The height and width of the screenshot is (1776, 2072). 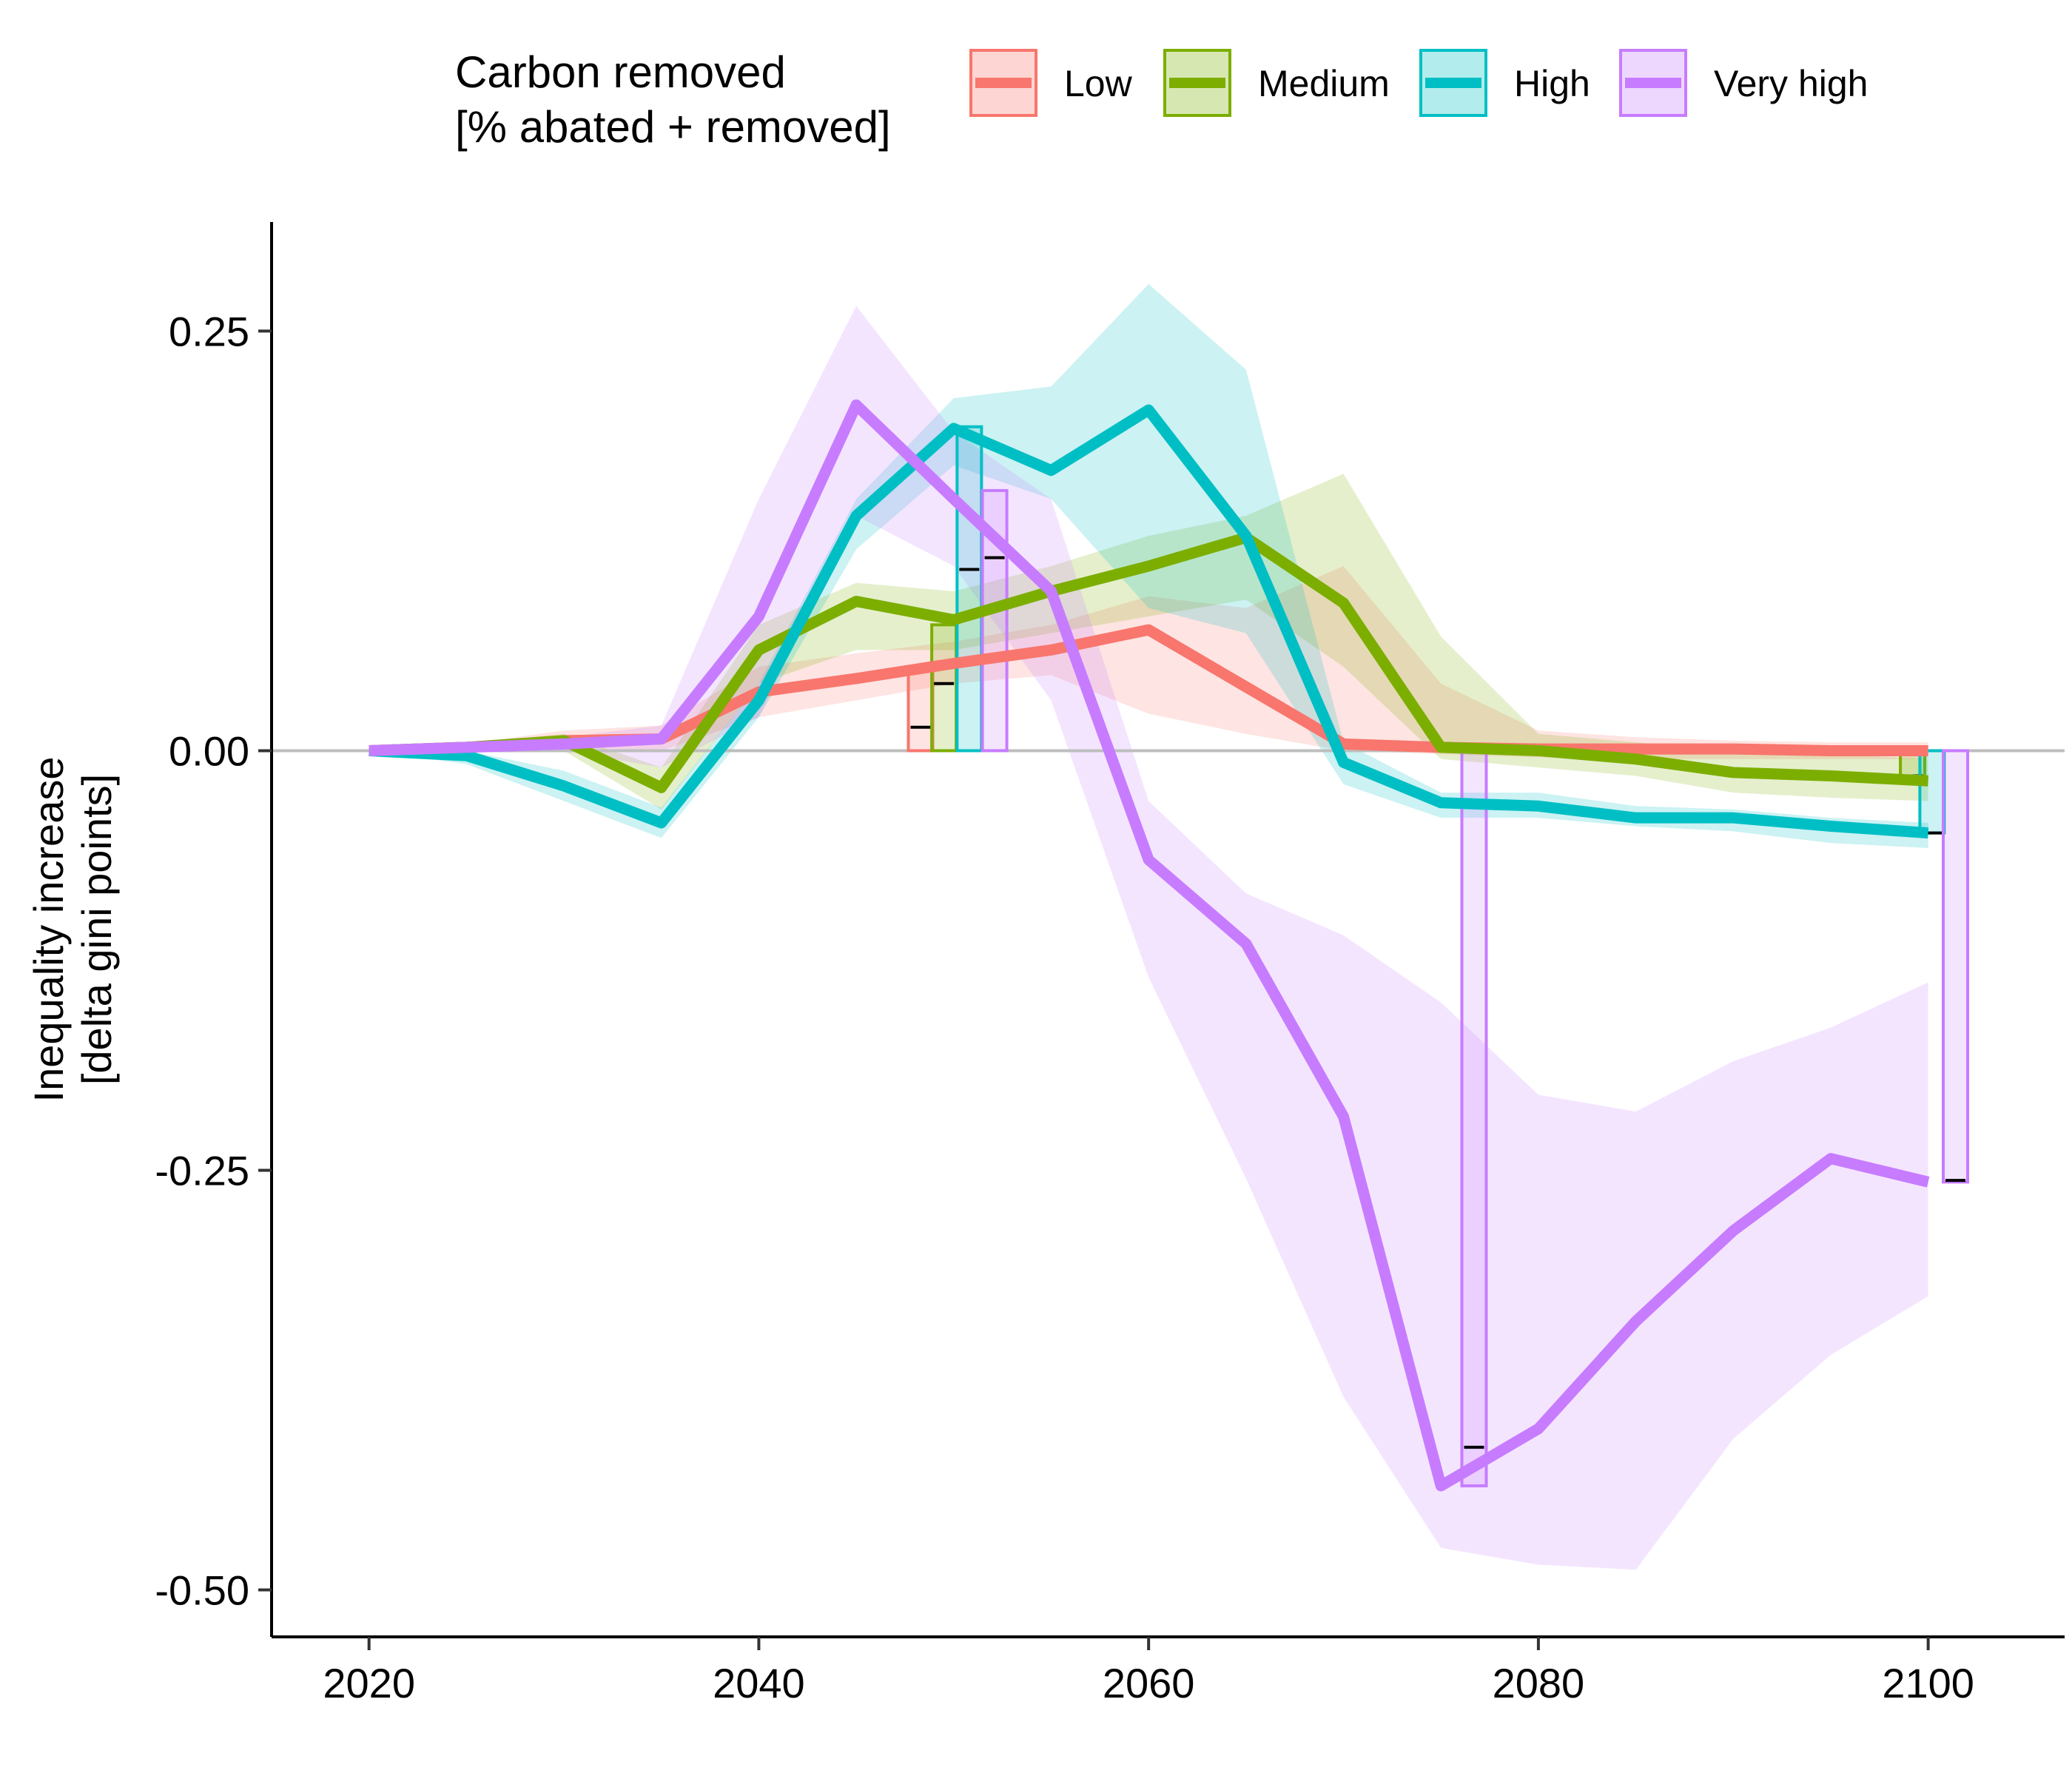 I want to click on legend-title-line1: Carbon removed, so click(x=620, y=72).